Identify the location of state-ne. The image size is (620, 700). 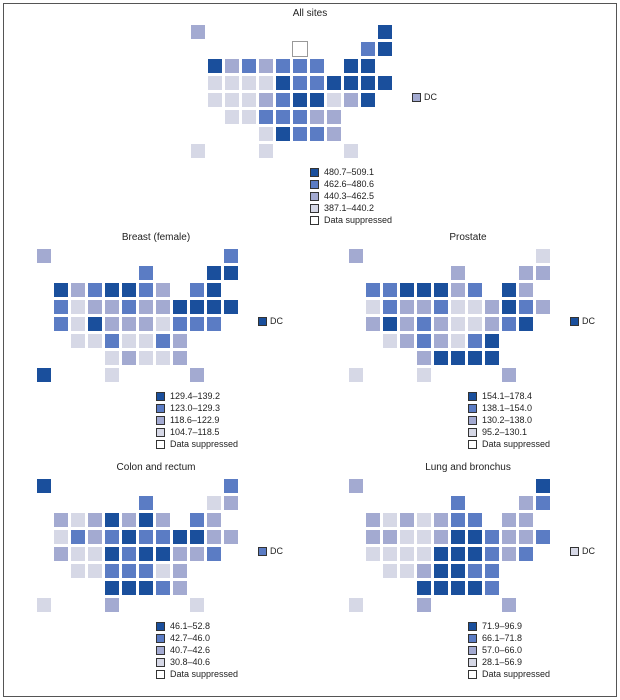
(266, 100).